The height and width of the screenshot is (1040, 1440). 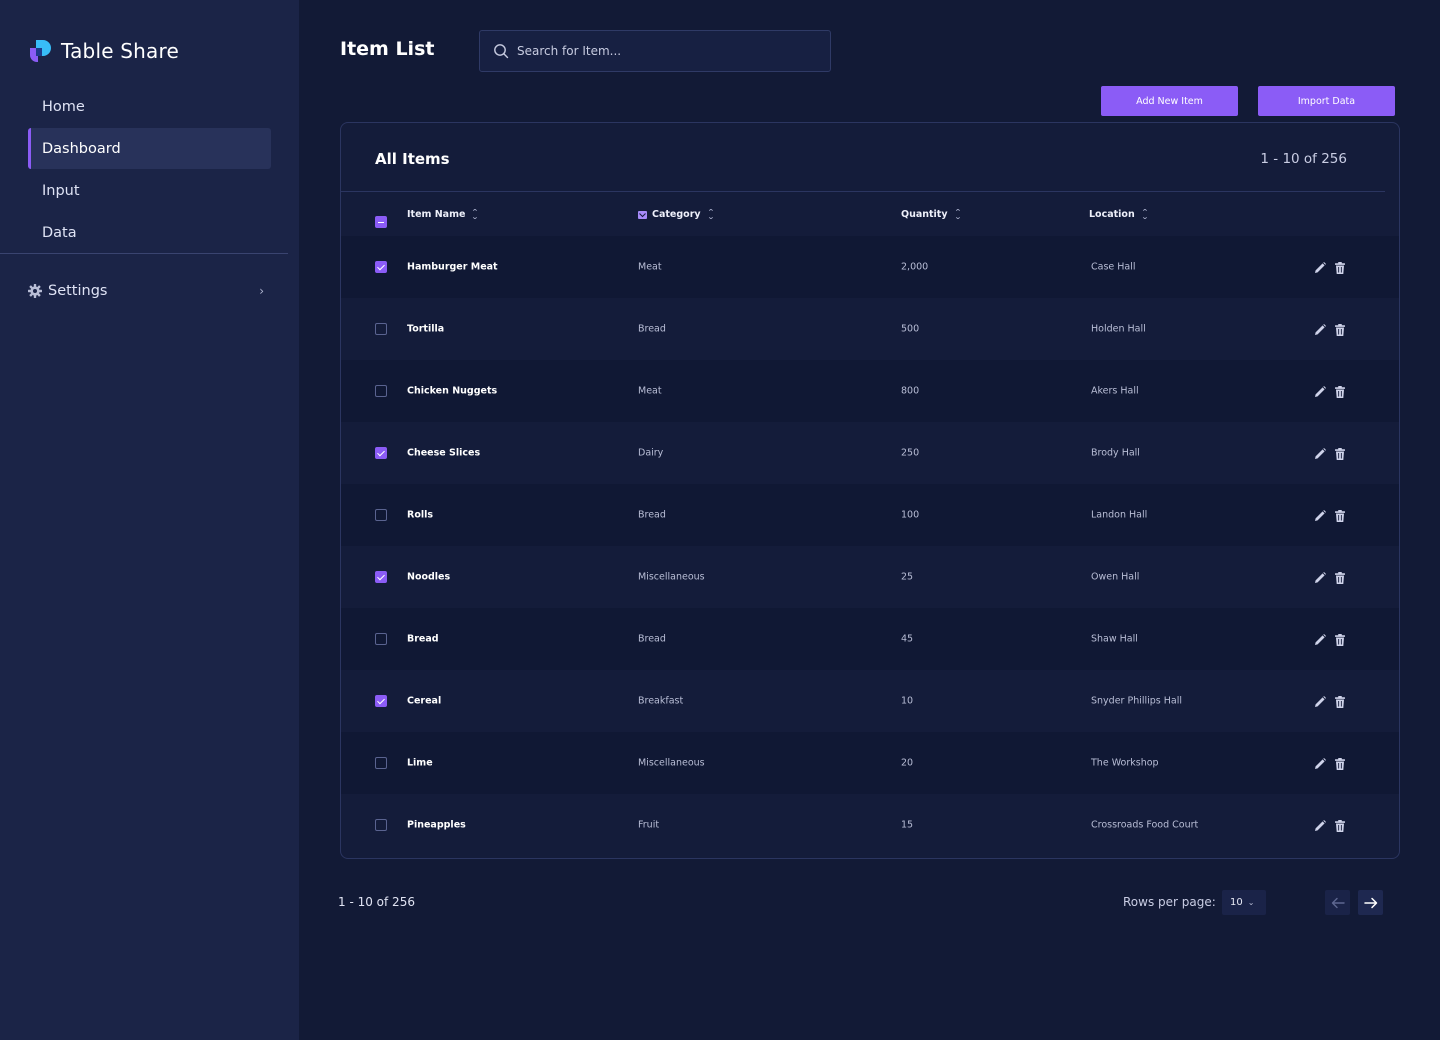 What do you see at coordinates (420, 515) in the screenshot?
I see `cell-item-name: Rolls` at bounding box center [420, 515].